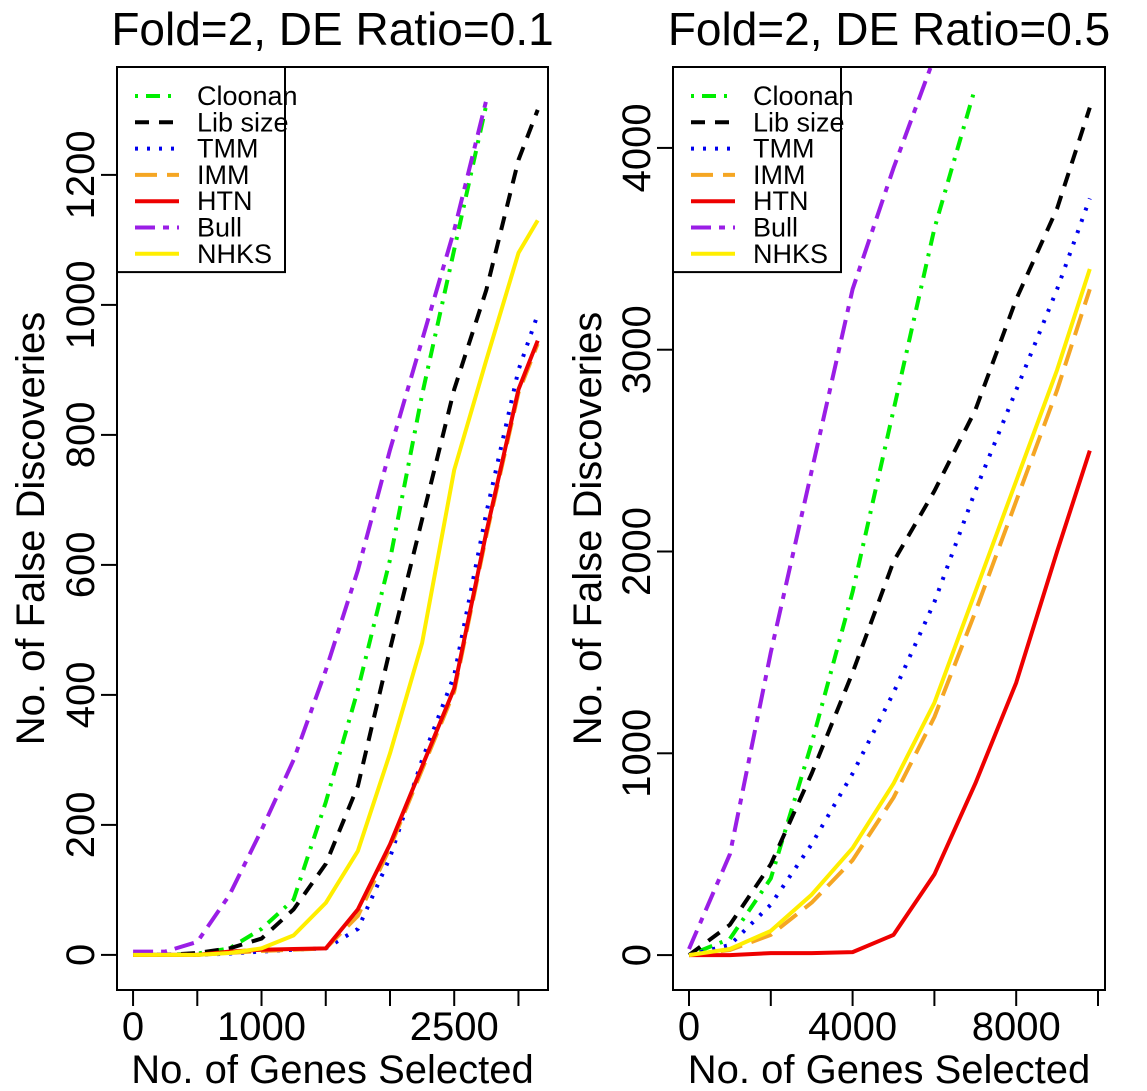  Describe the element at coordinates (261, 1027) in the screenshot. I see `x-tick-label: 1000` at that location.